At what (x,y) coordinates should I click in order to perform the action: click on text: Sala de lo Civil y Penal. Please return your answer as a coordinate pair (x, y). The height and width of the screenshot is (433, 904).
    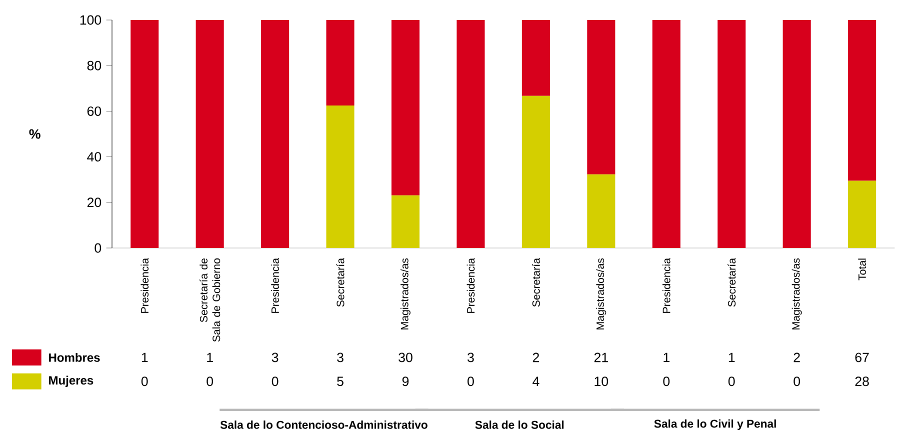
    Looking at the image, I should click on (715, 424).